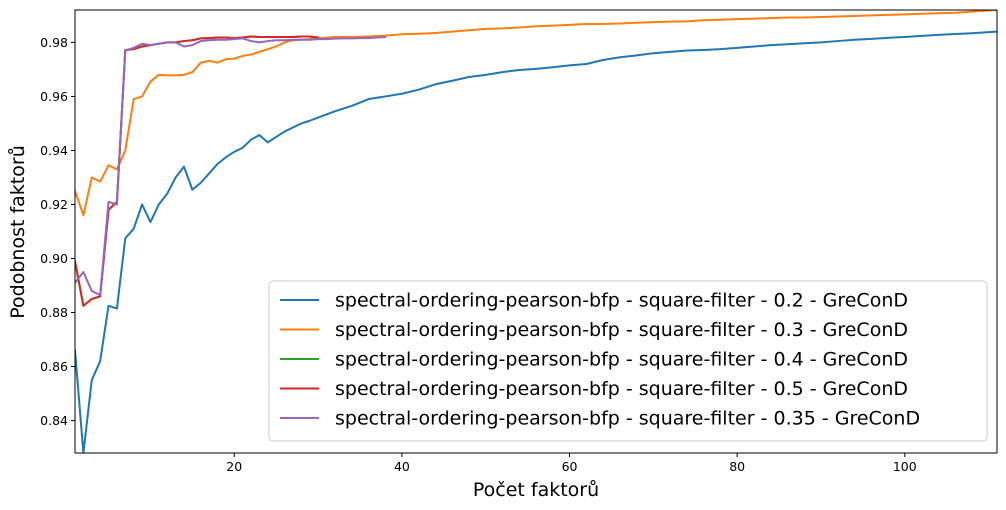 This screenshot has height=510, width=1006. Describe the element at coordinates (402, 466) in the screenshot. I see `x-tick-label: 40` at that location.